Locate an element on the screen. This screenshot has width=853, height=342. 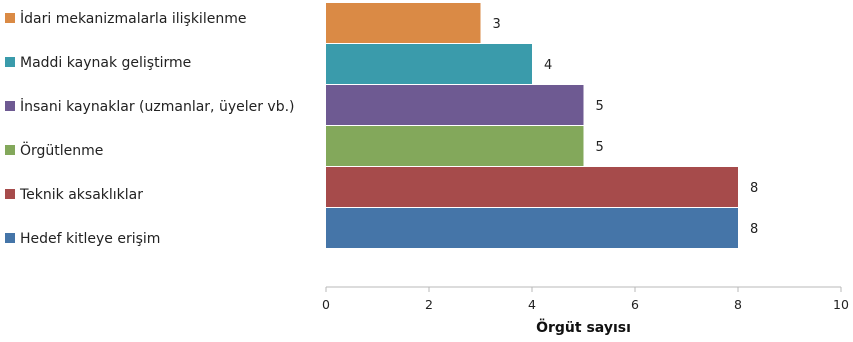
x-axis-title: Örgüt sayısı is located at coordinates (583, 327).